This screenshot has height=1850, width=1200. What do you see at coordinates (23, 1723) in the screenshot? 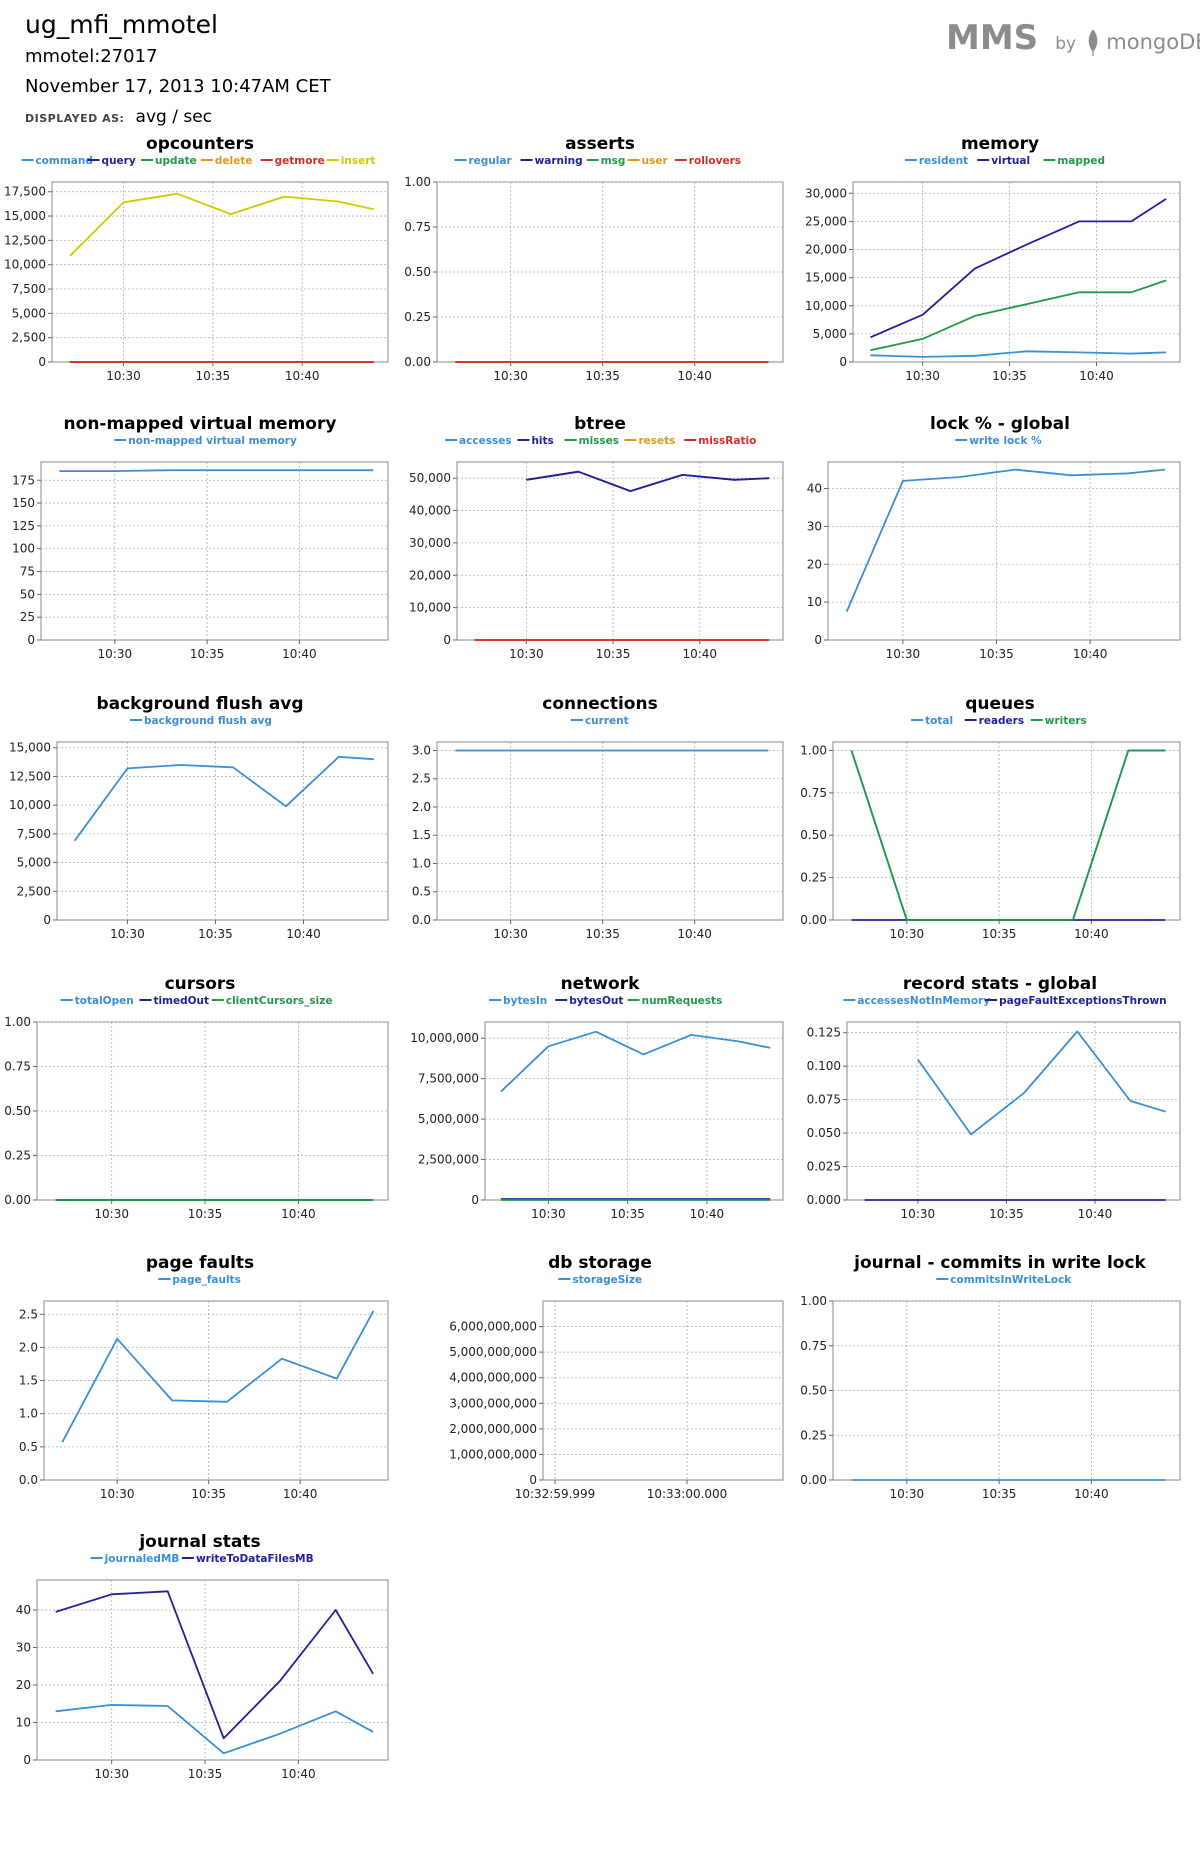
I see `y-tick-label: 10` at bounding box center [23, 1723].